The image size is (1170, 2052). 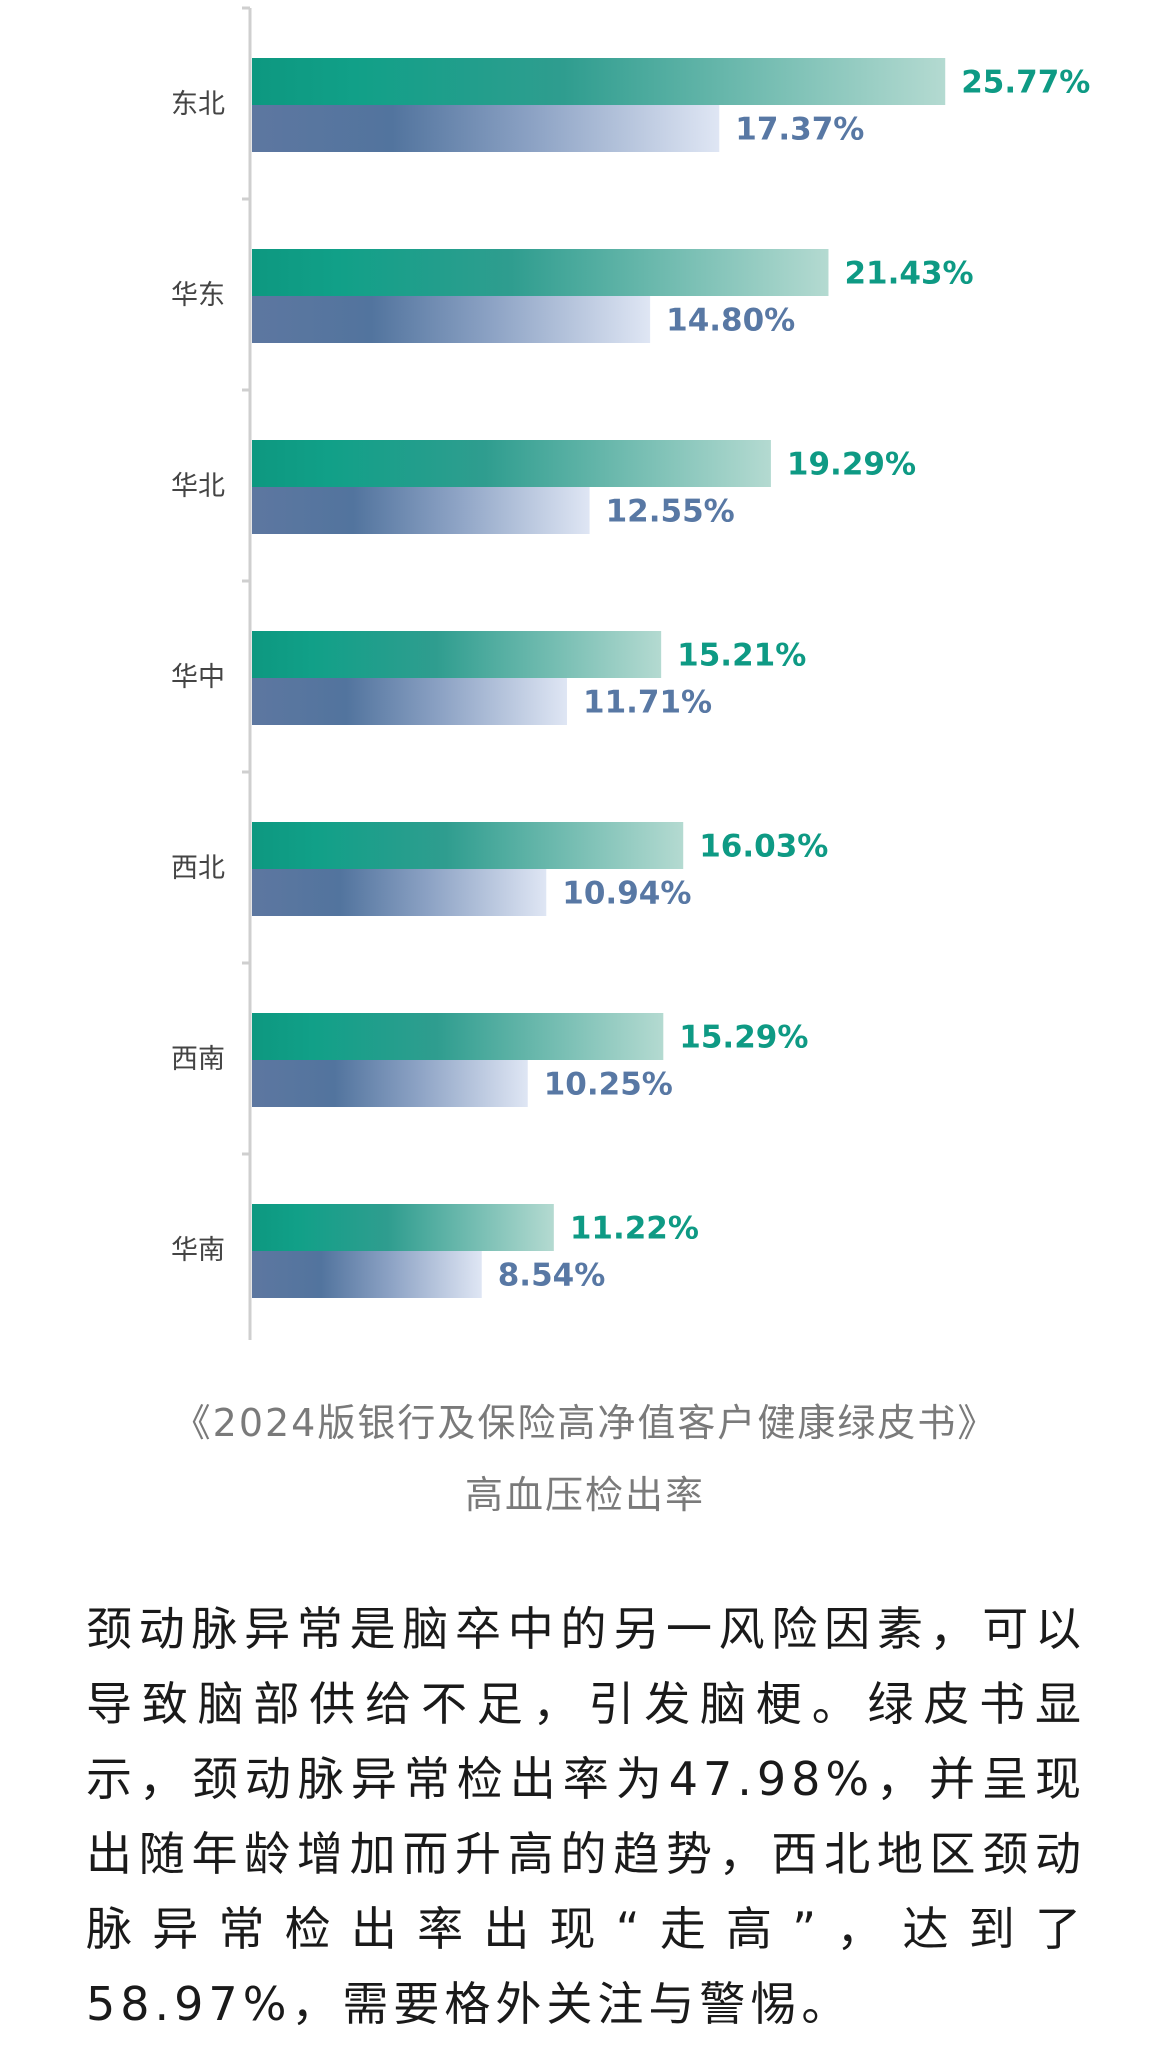 I want to click on data-label: 11.22%, so click(x=634, y=1229).